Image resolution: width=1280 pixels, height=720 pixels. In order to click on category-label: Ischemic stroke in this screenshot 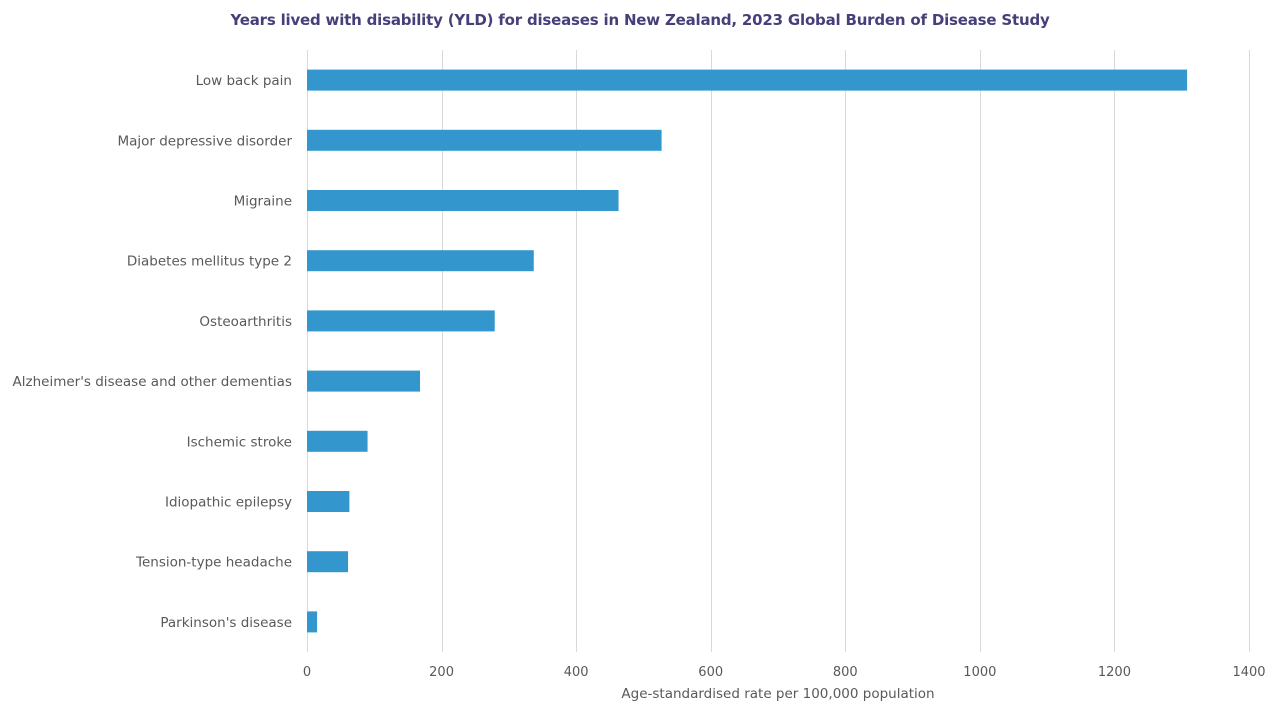, I will do `click(239, 442)`.